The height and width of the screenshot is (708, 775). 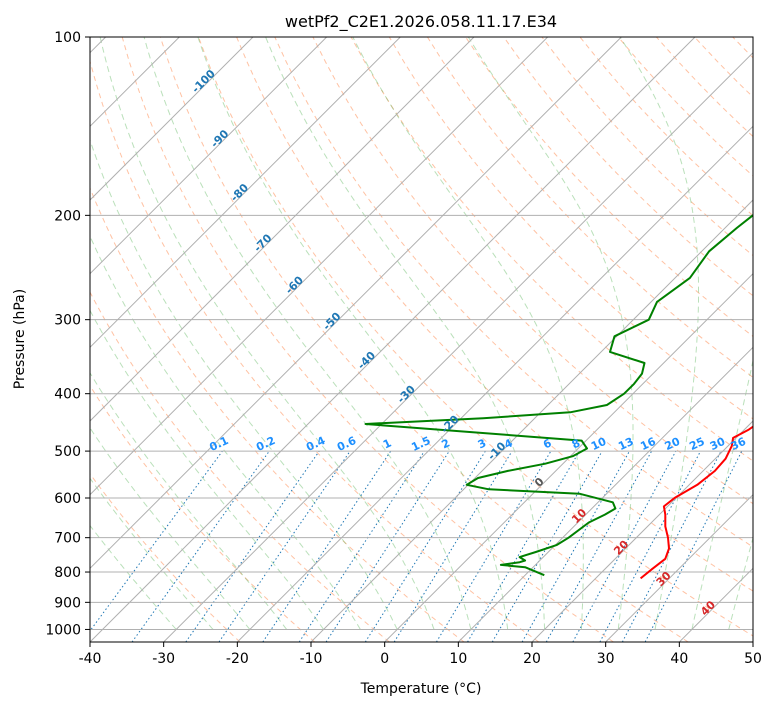 What do you see at coordinates (673, 444) in the screenshot?
I see `mixing-ratio-label: 20` at bounding box center [673, 444].